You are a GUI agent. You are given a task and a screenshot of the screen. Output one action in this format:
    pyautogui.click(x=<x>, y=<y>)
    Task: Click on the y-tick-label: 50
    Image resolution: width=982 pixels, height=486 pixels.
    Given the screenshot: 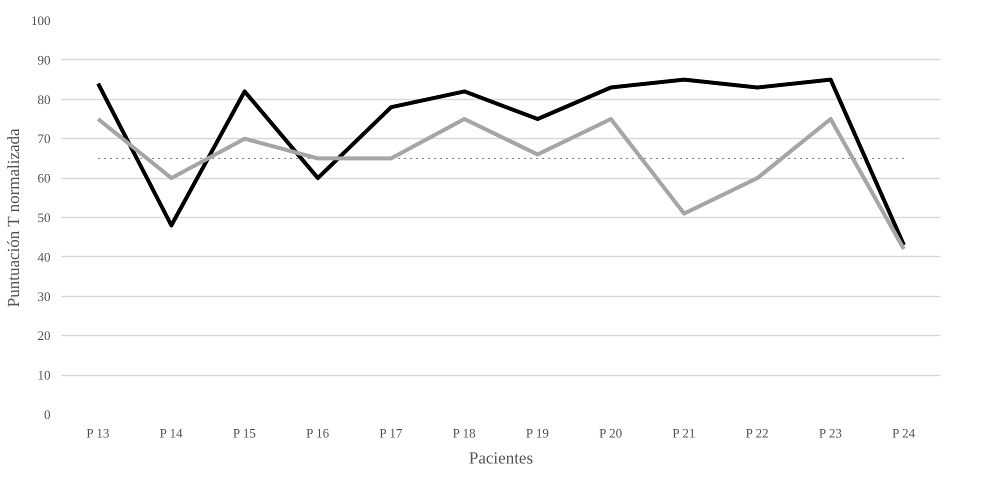 What is the action you would take?
    pyautogui.click(x=44, y=217)
    